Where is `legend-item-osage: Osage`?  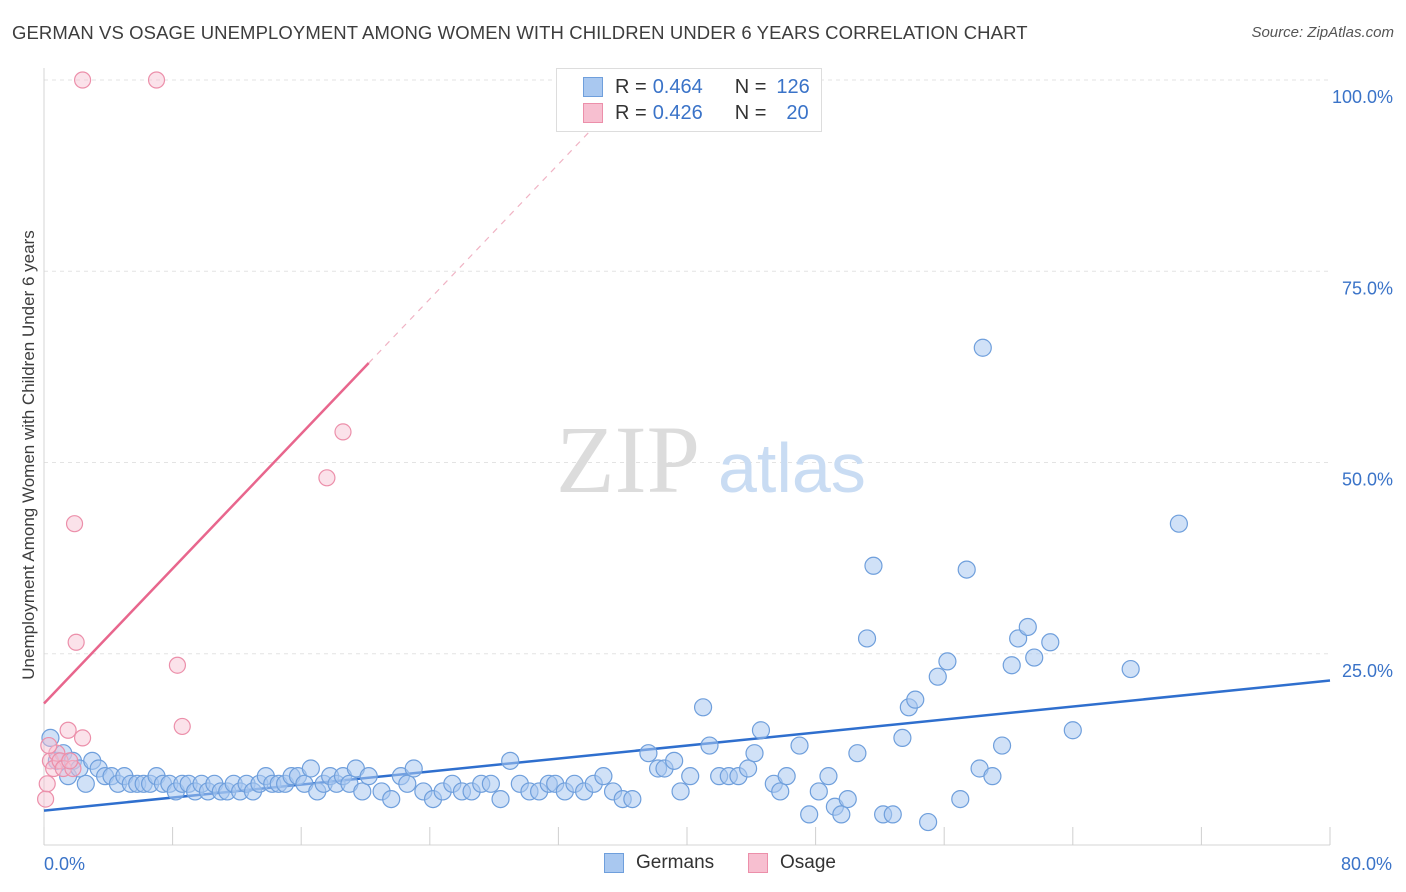 legend-item-osage: Osage is located at coordinates (792, 863).